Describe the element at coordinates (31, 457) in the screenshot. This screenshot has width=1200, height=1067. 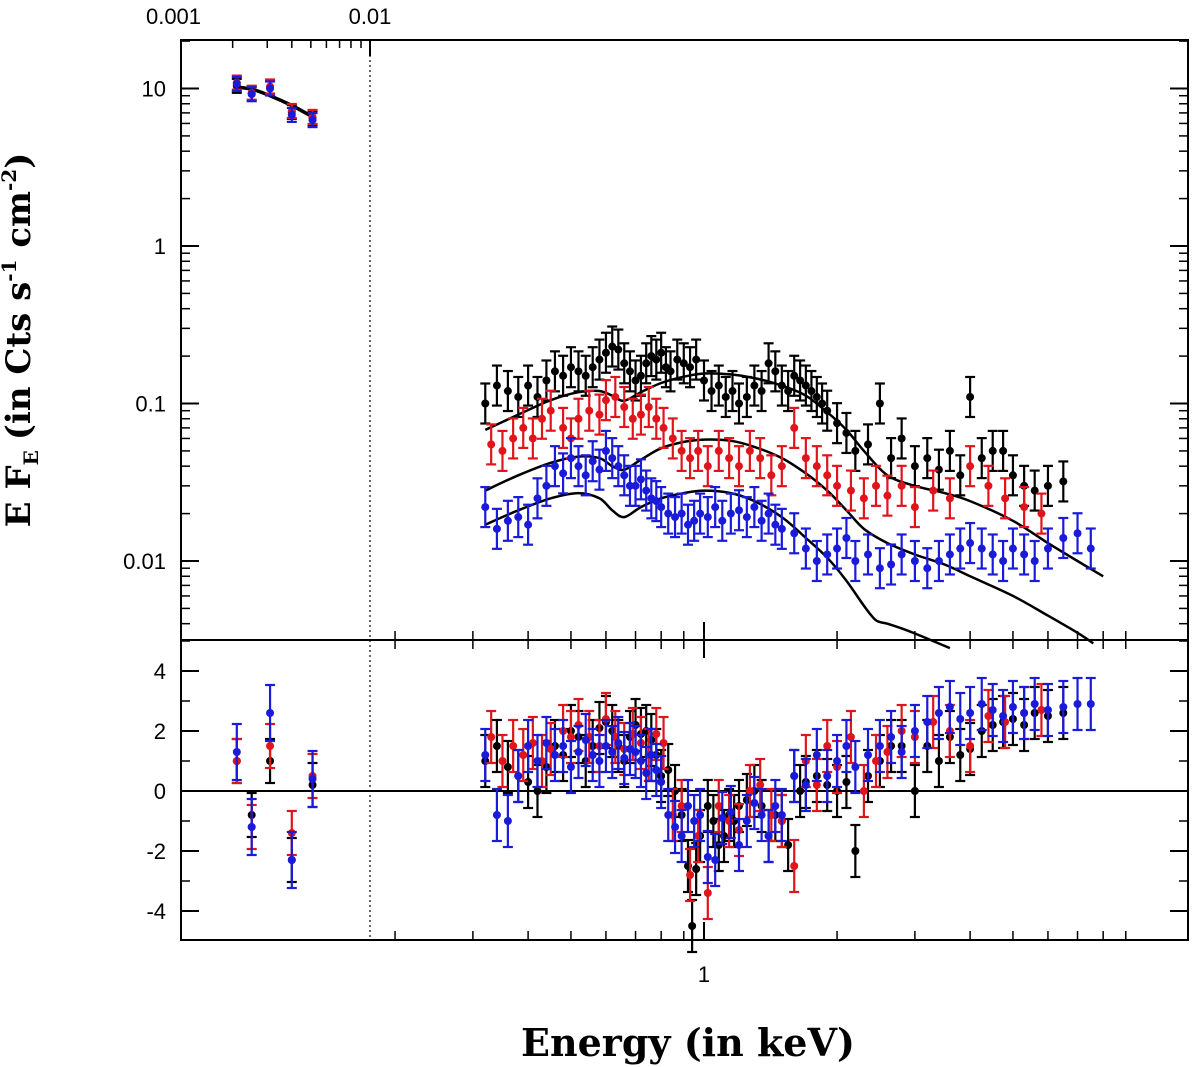
I see `y-title-sub: E` at that location.